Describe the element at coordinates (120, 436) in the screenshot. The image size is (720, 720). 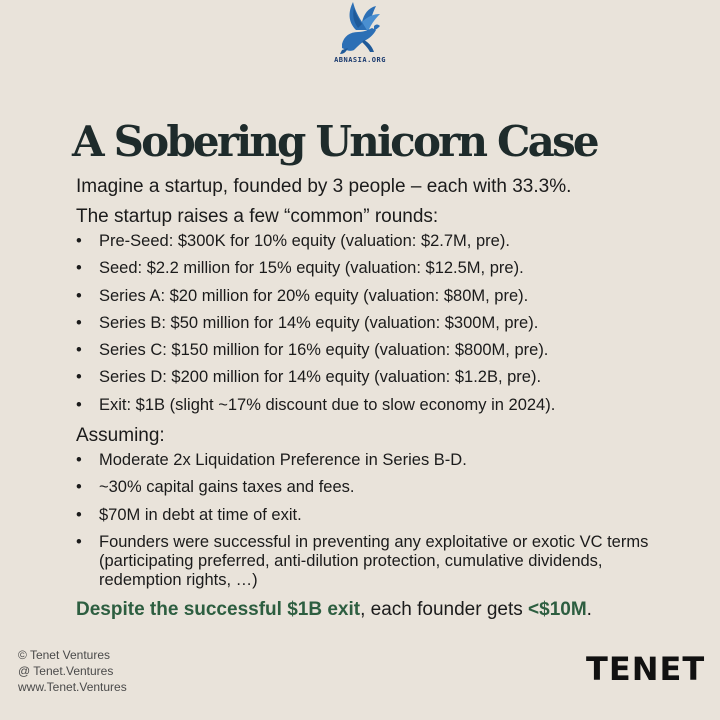
I see `assuming-heading: Assuming:` at that location.